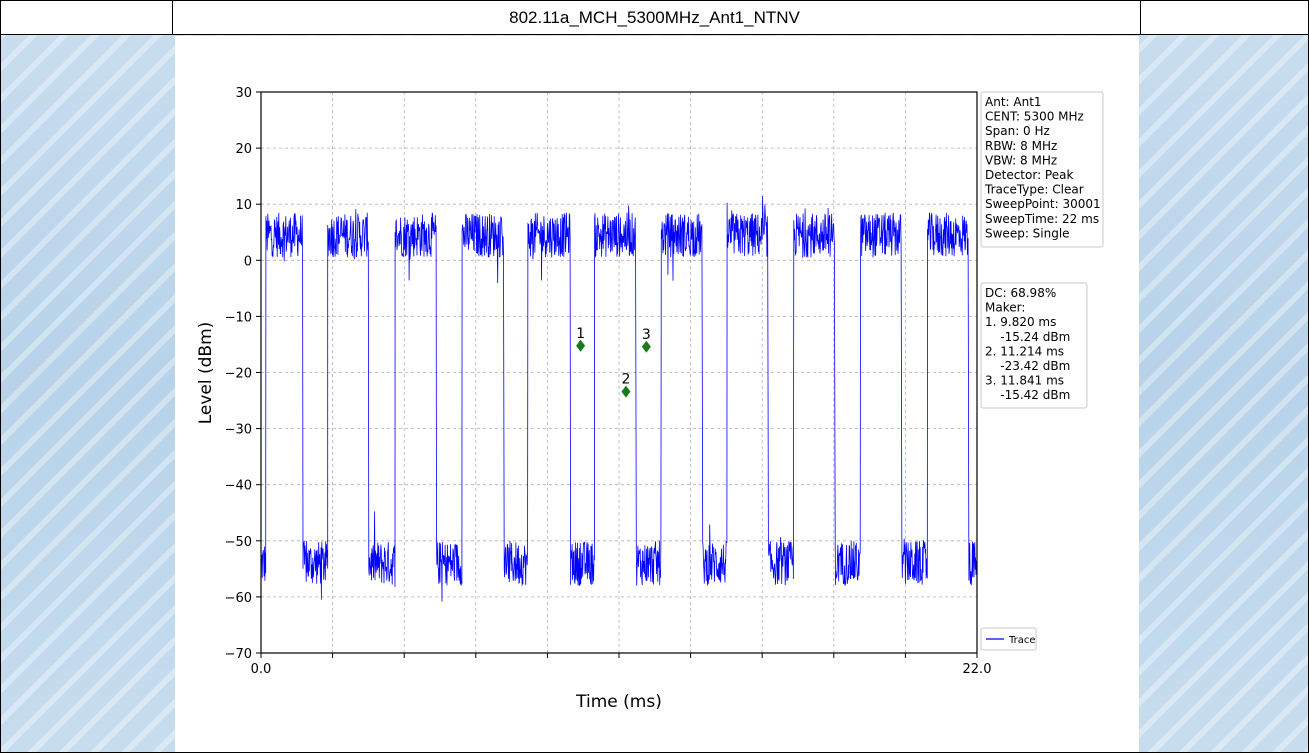 This screenshot has width=1309, height=753. I want to click on x-axis-label: Time (ms), so click(618, 702).